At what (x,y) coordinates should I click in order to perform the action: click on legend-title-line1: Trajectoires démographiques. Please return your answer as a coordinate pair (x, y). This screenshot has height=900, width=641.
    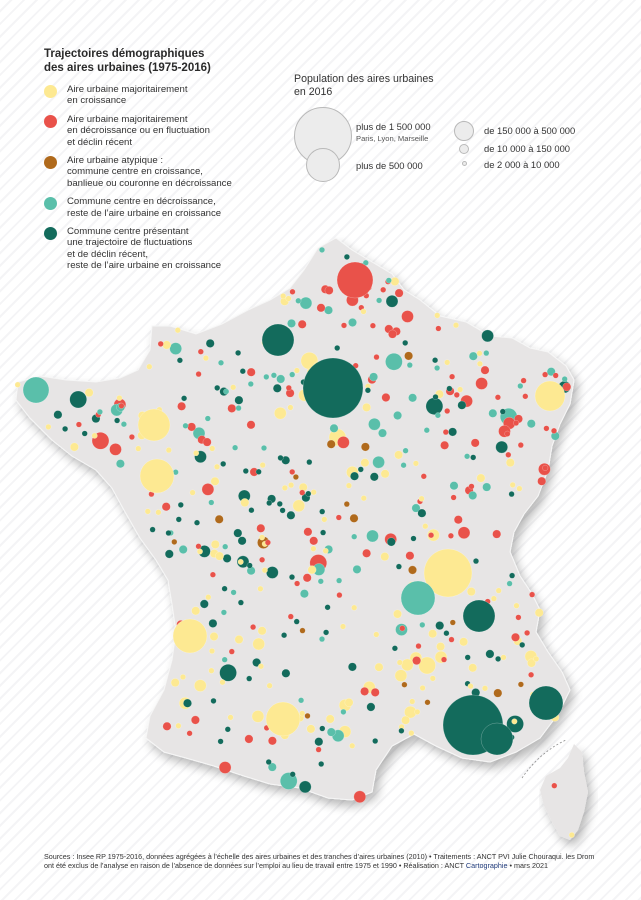
    Looking at the image, I should click on (124, 54).